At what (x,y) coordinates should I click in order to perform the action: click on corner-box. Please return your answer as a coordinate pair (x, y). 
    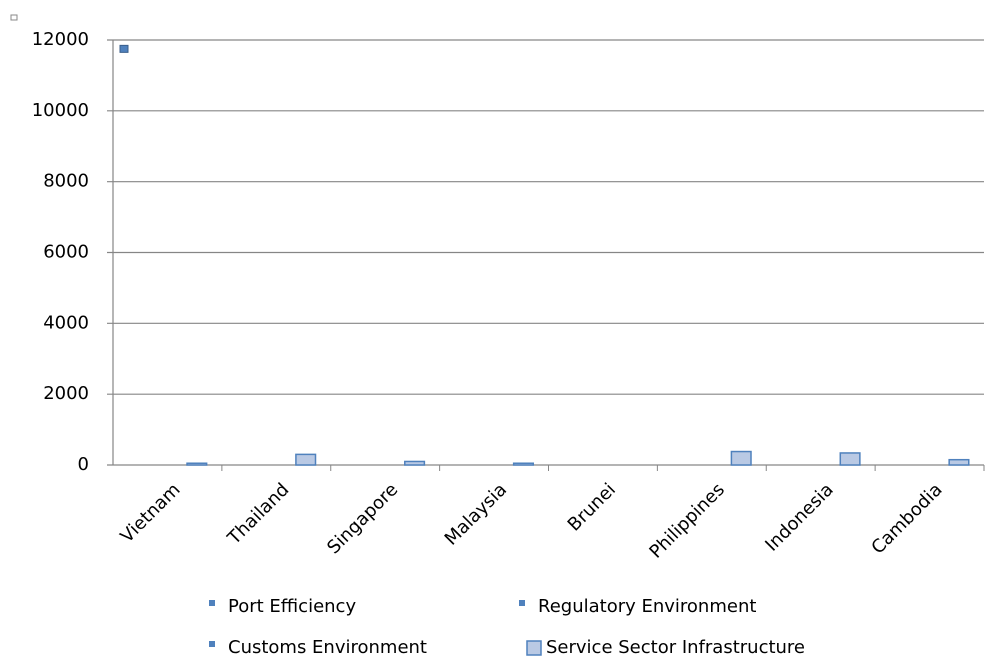
    Looking at the image, I should click on (14, 17).